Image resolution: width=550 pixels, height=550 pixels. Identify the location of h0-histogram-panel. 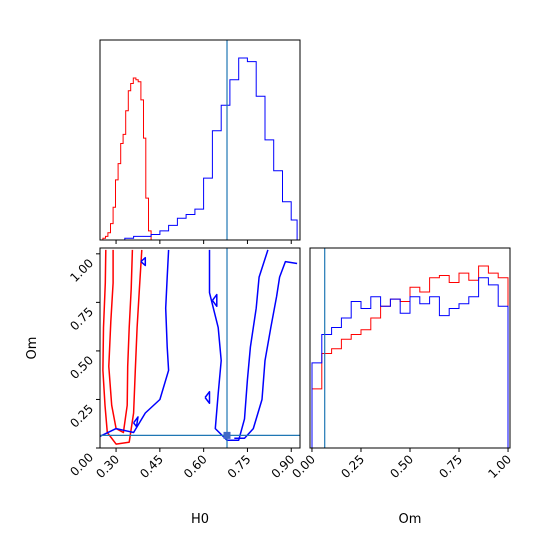
(200, 141).